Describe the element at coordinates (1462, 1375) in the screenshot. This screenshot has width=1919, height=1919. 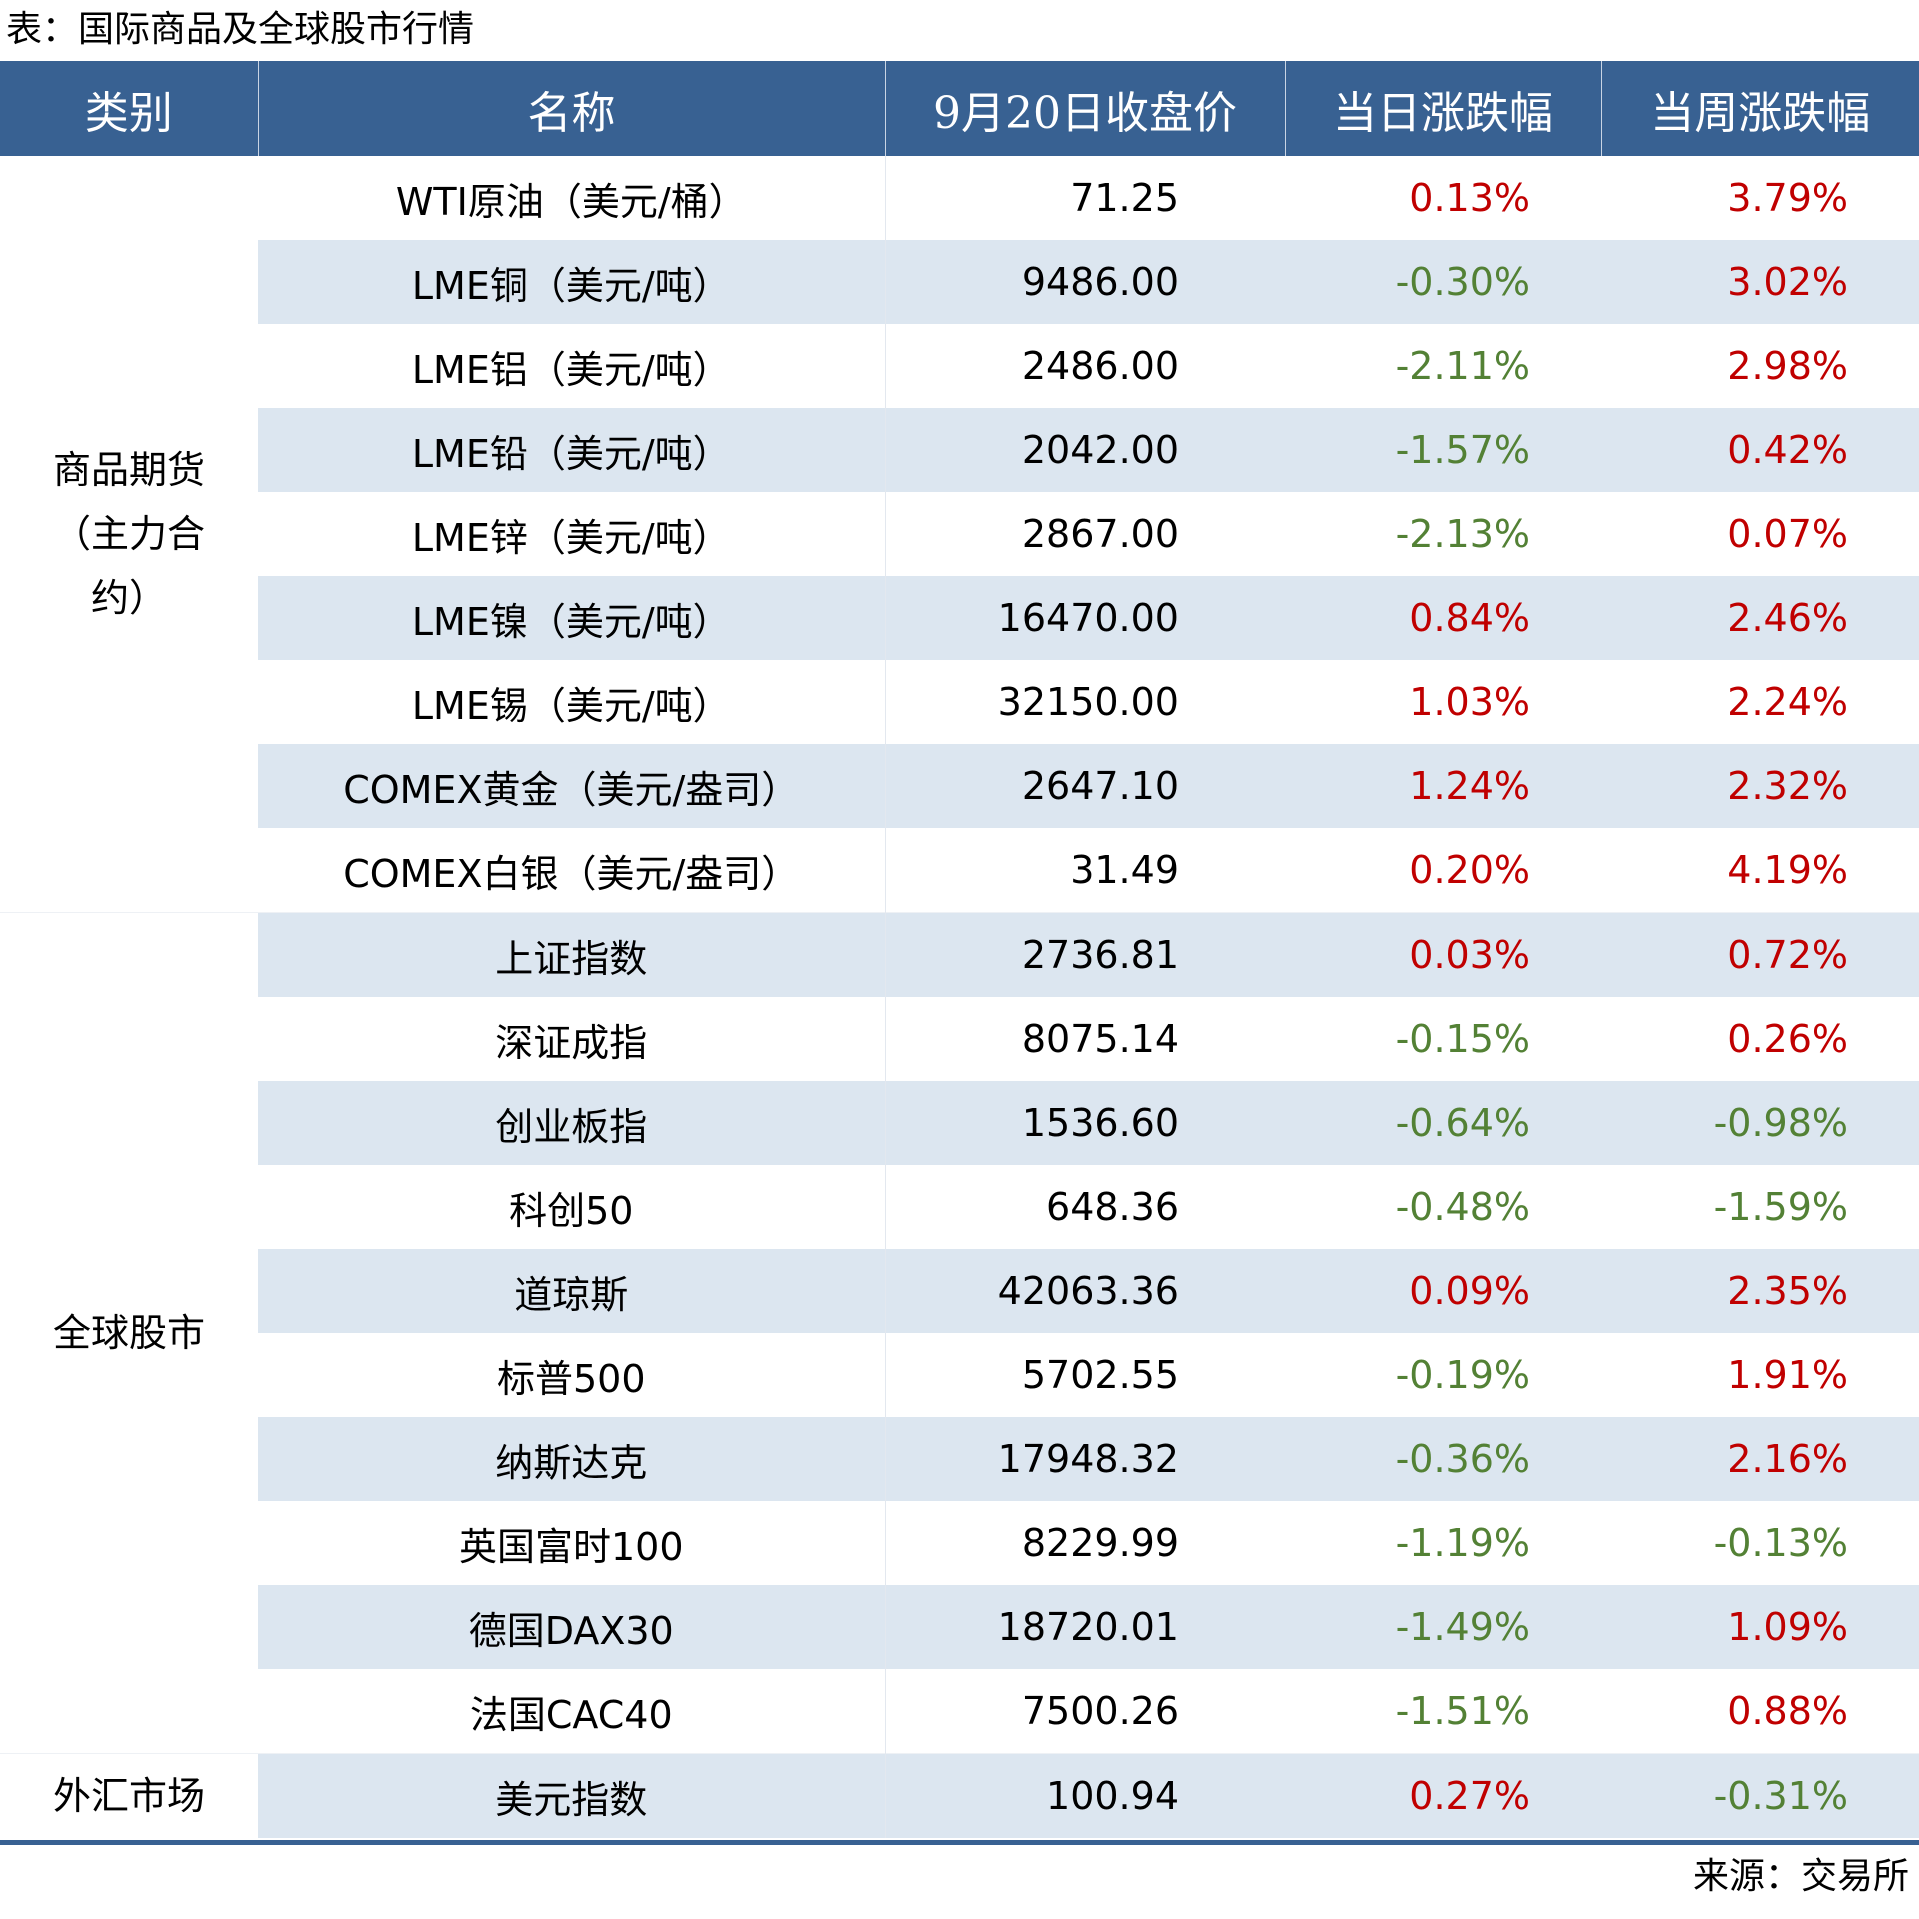
I see `day-change: -0.19%` at that location.